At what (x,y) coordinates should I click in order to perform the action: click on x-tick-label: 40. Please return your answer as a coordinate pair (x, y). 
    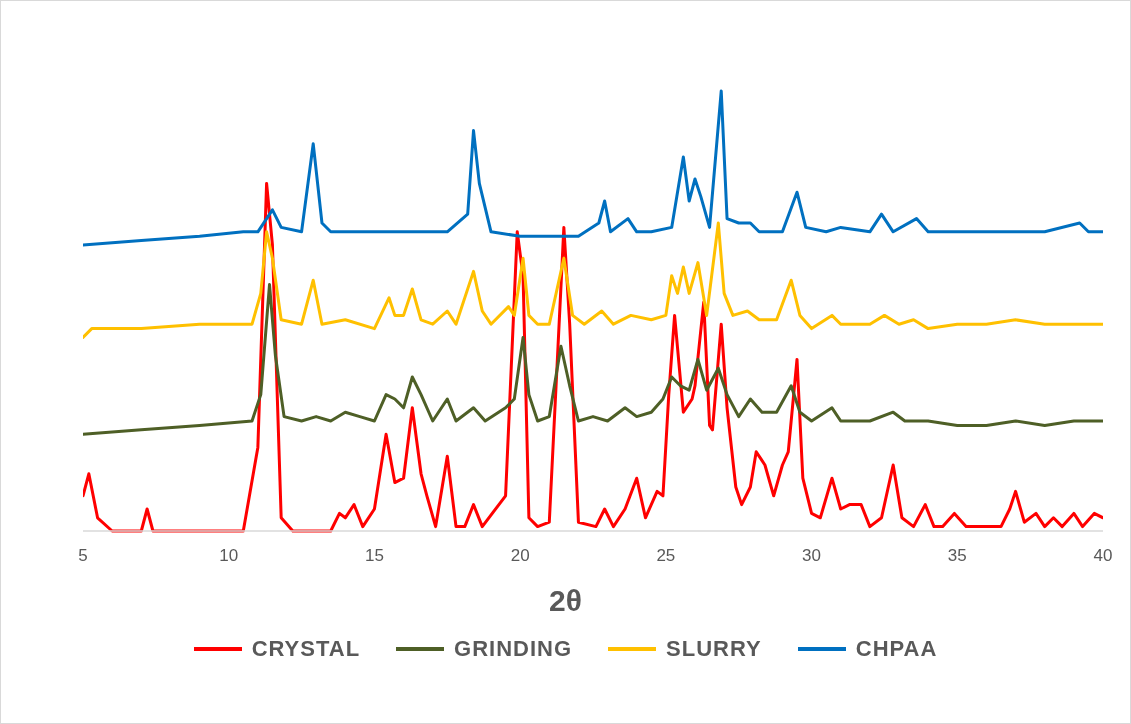
    Looking at the image, I should click on (1103, 556).